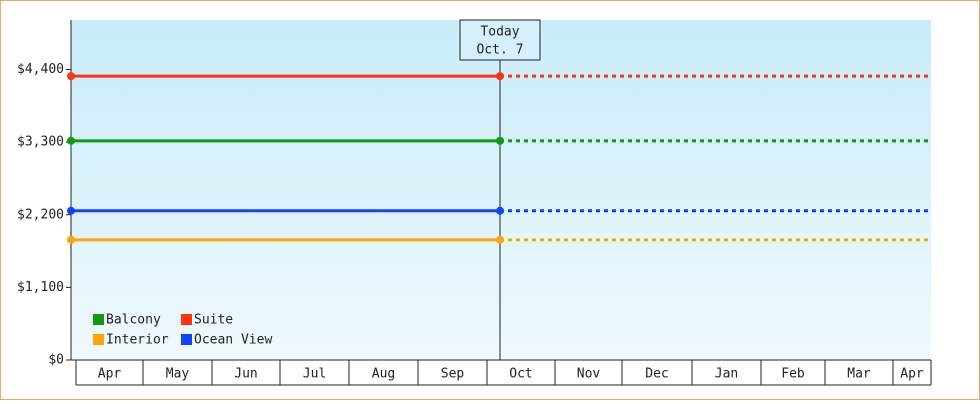  Describe the element at coordinates (56, 360) in the screenshot. I see `y-tick-label: $0` at that location.